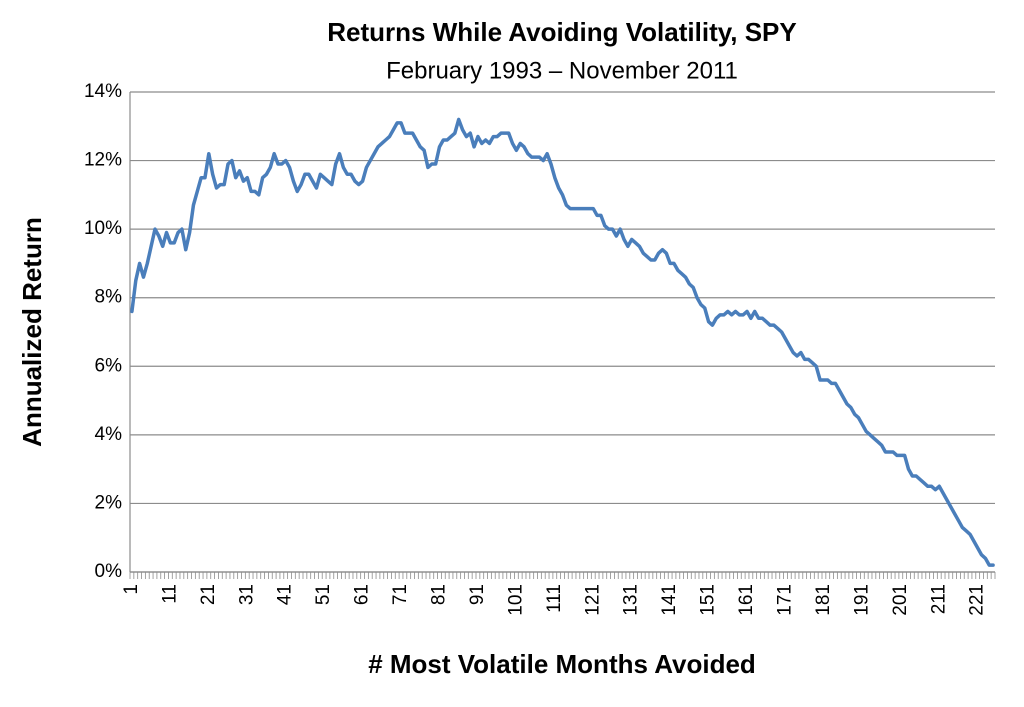 This screenshot has width=1024, height=707. I want to click on x-tick-label: 51, so click(323, 594).